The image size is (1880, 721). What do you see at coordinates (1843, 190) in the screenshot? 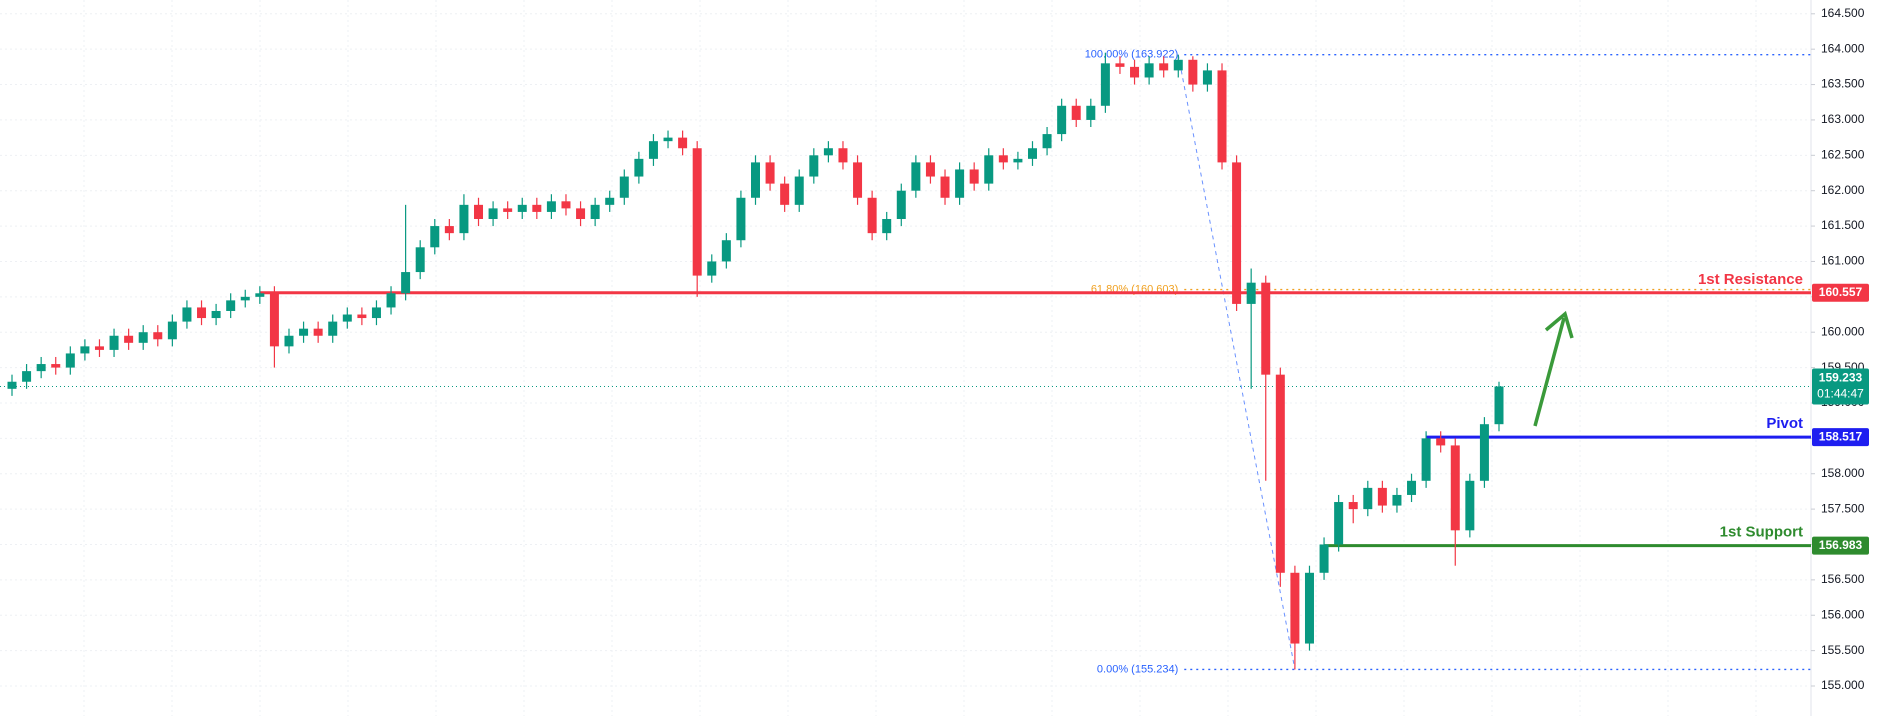
I see `y-tick-label: 162.000` at bounding box center [1843, 190].